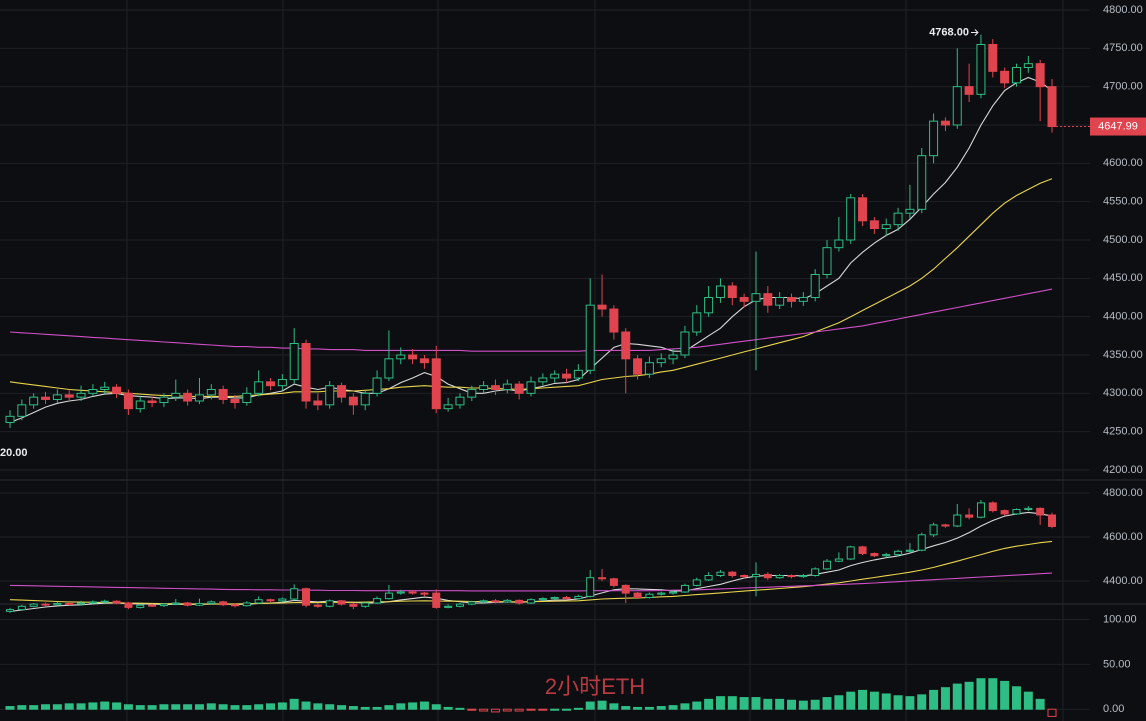  I want to click on low-label: 20.00, so click(14, 453).